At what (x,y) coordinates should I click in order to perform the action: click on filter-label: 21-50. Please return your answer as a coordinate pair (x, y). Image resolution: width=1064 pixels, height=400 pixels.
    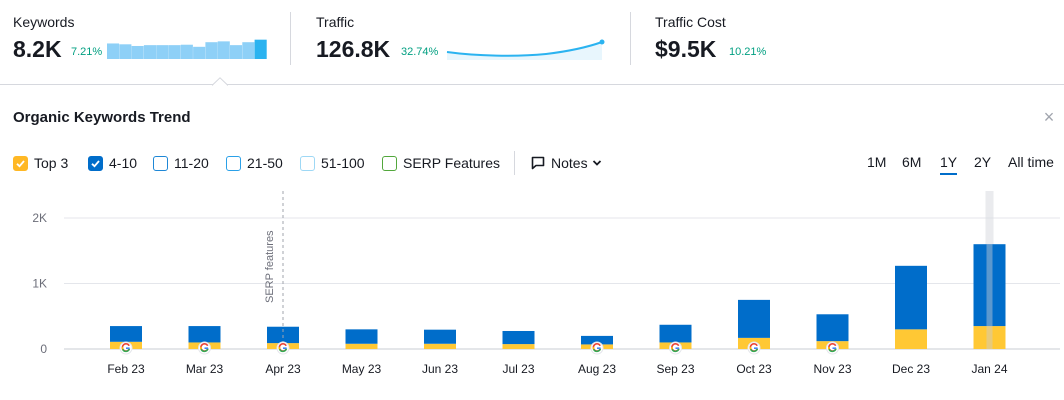
    Looking at the image, I should click on (265, 163).